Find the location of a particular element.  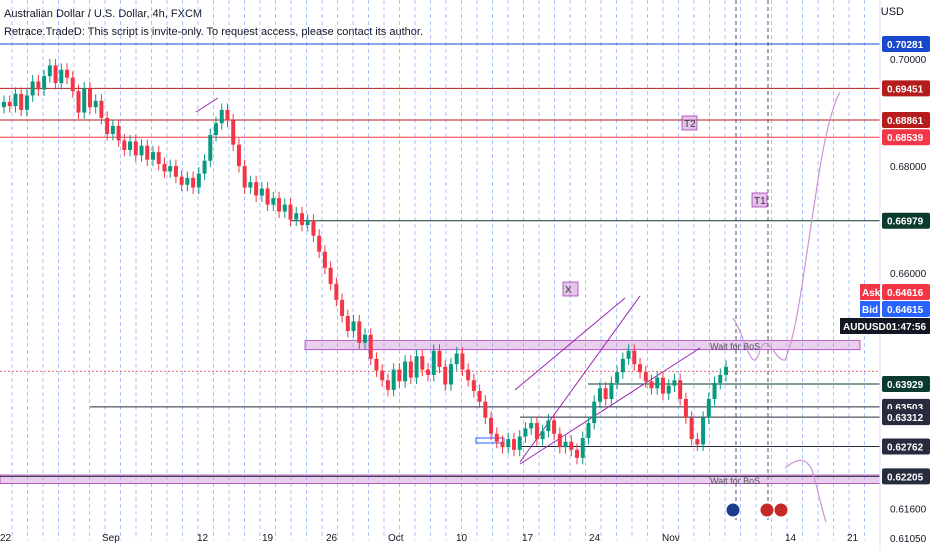

quote-price-label: 0.64615 is located at coordinates (905, 310).